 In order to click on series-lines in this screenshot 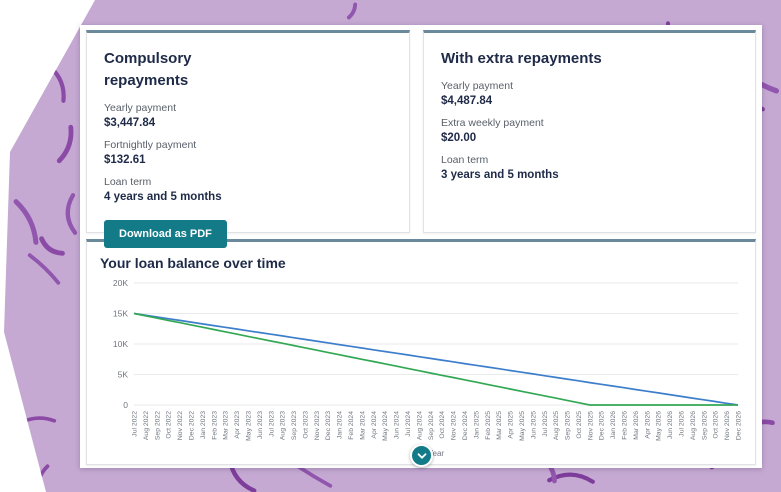, I will do `click(436, 359)`.